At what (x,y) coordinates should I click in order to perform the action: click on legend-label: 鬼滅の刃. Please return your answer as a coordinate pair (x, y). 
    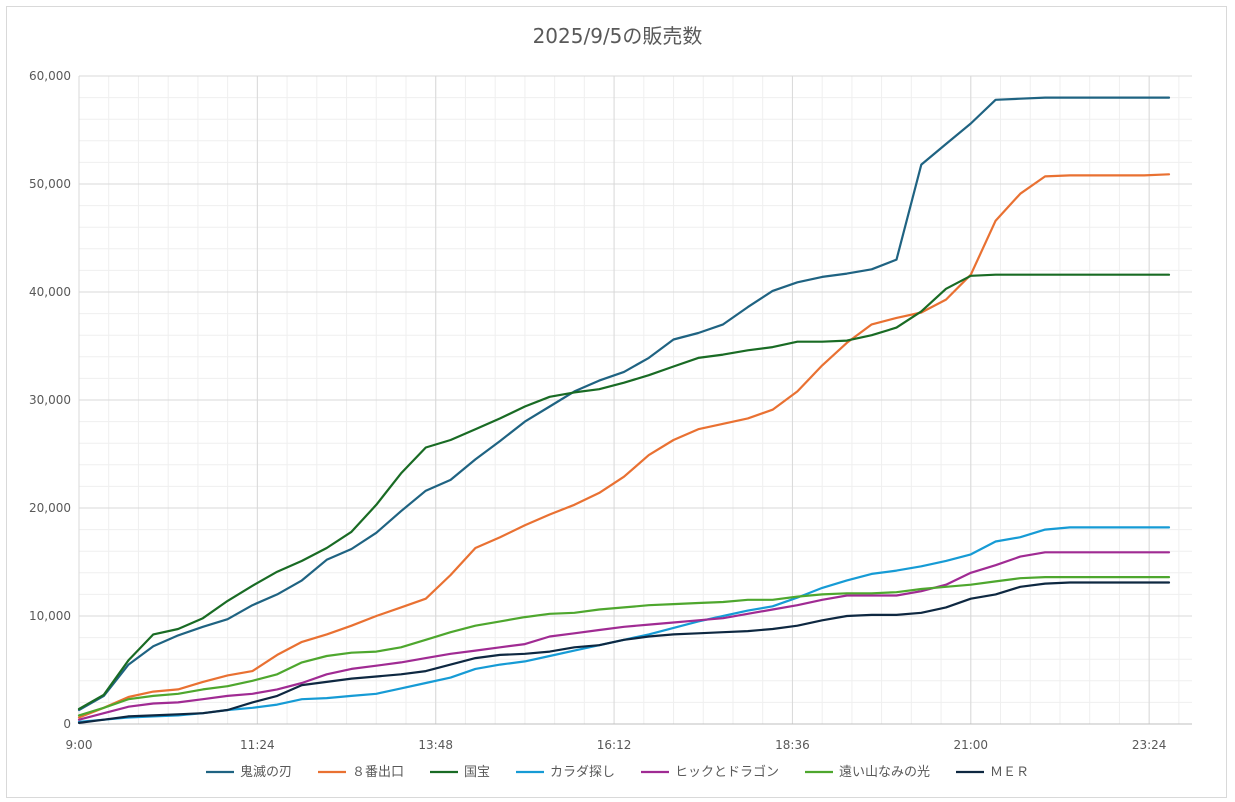
    Looking at the image, I should click on (266, 772).